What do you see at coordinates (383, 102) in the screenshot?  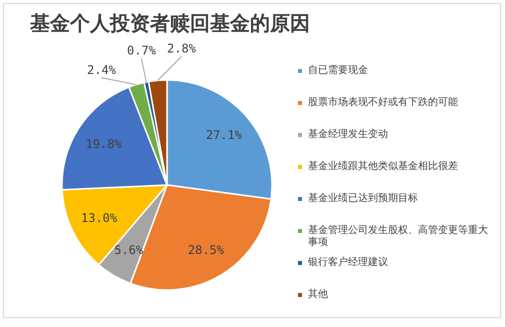 I see `legend-label: 股票市场表现不好或有下跌的可能` at bounding box center [383, 102].